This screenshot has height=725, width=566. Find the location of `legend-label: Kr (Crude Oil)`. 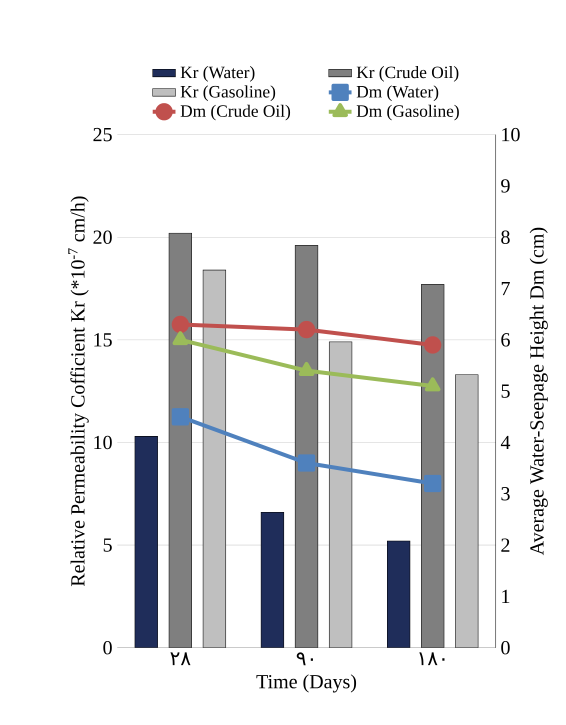

legend-label: Kr (Crude Oil) is located at coordinates (407, 74).